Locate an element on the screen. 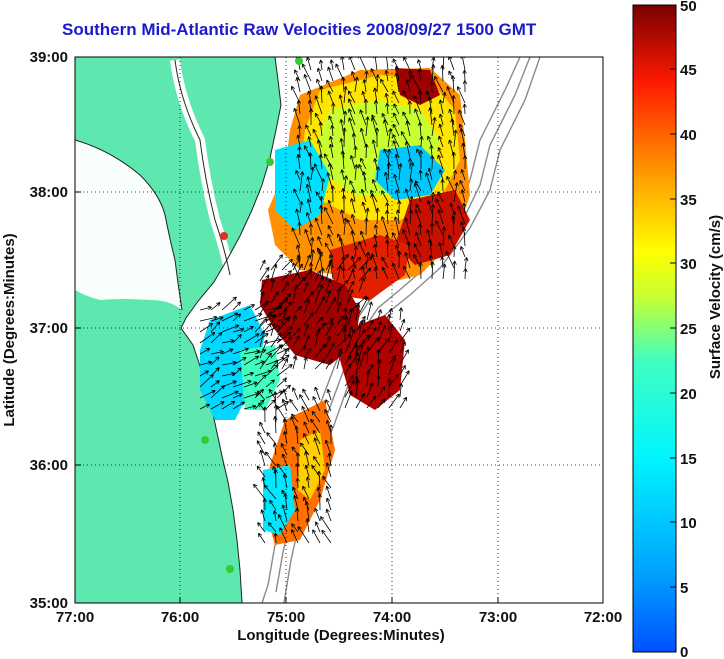 This screenshot has width=724, height=659. x-tick-label: 74:00 is located at coordinates (392, 617).